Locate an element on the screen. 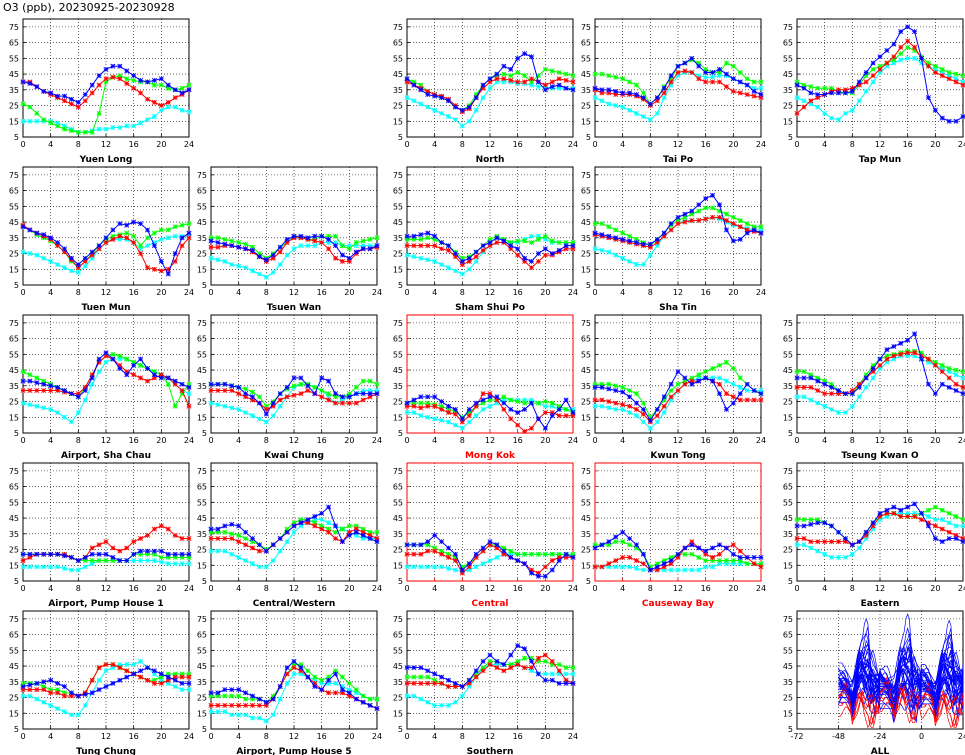  station-panel: 51525354555657504812162024Tap Mun is located at coordinates (874, 91).